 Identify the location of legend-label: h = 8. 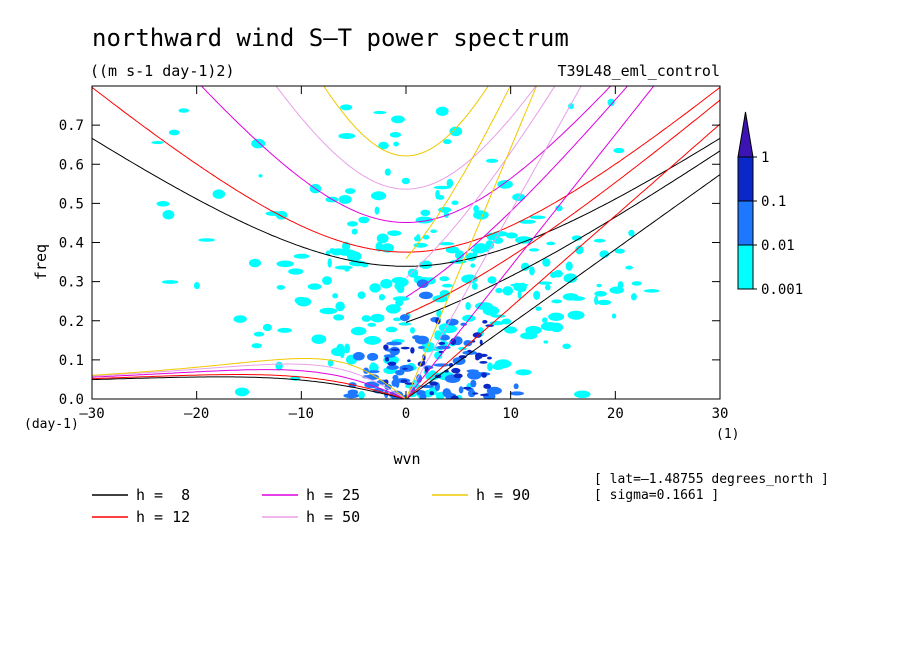
(163, 495).